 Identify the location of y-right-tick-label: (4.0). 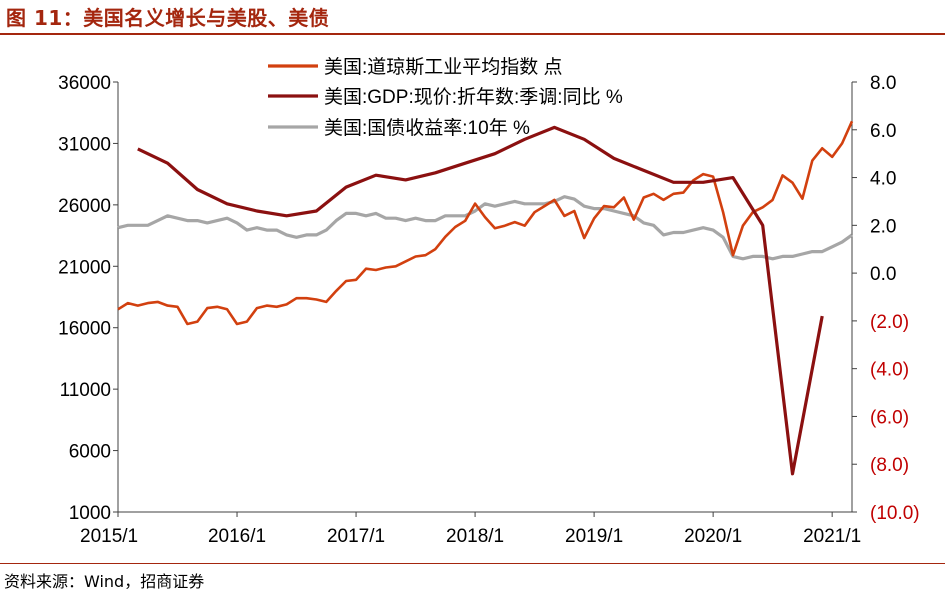
(889, 370).